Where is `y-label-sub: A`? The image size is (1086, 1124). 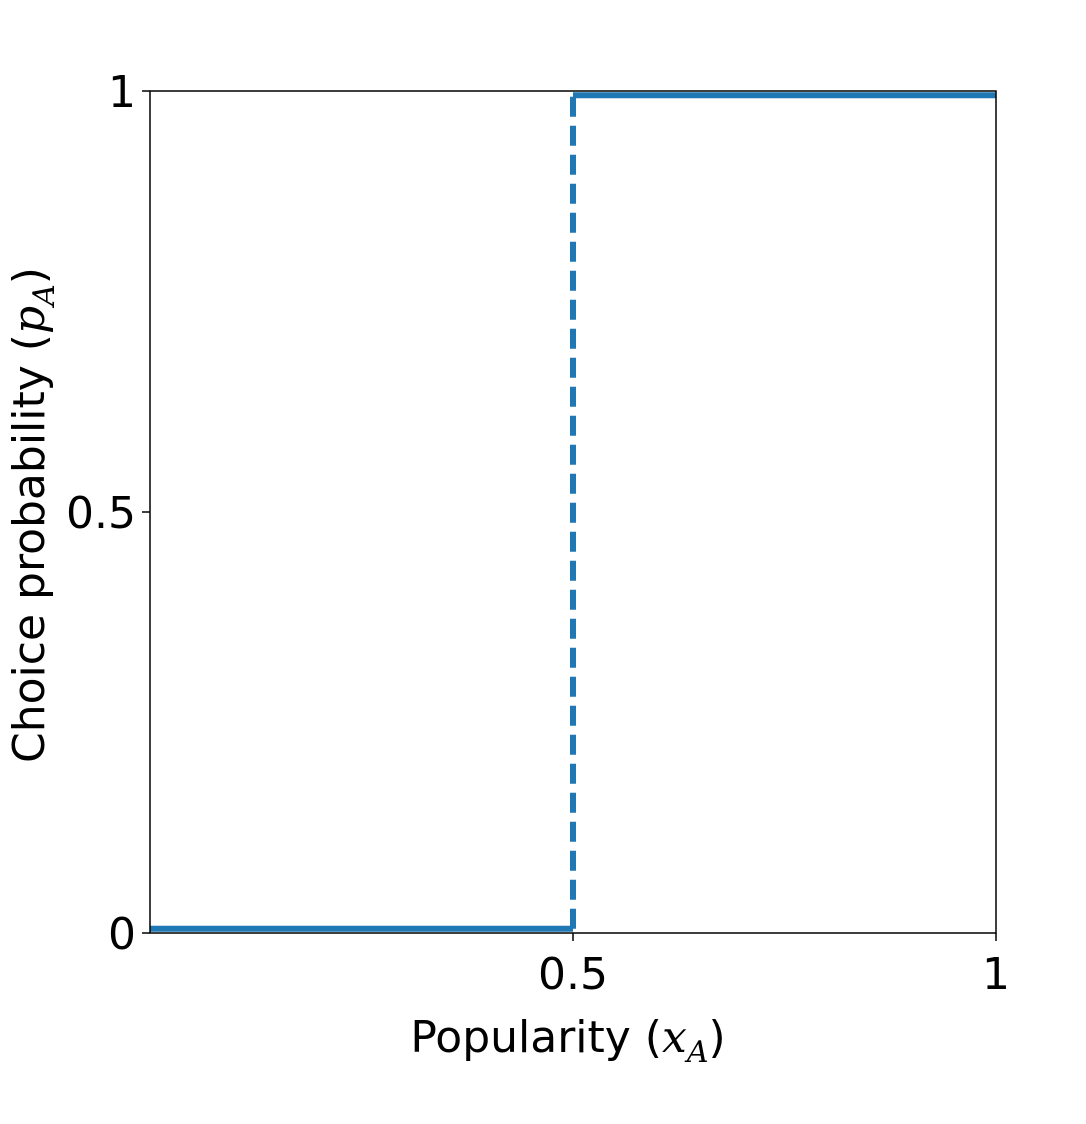 y-label-sub: A is located at coordinates (44, 296).